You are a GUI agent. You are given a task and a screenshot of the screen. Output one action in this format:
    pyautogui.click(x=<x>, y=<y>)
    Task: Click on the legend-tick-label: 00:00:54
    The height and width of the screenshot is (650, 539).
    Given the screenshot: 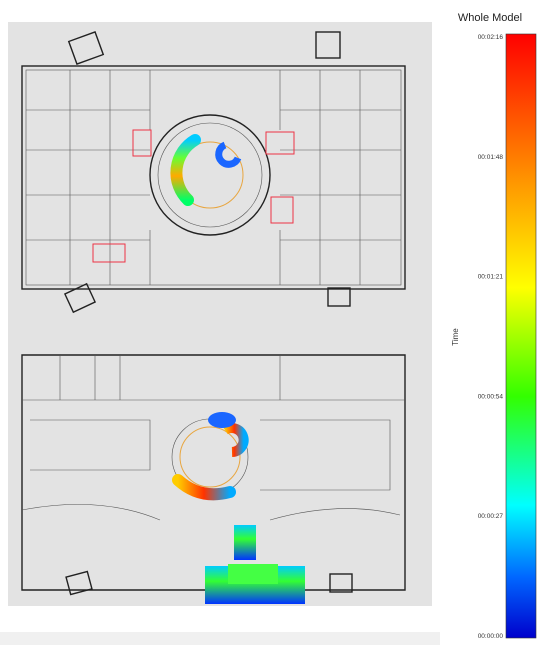 What is the action you would take?
    pyautogui.click(x=491, y=396)
    